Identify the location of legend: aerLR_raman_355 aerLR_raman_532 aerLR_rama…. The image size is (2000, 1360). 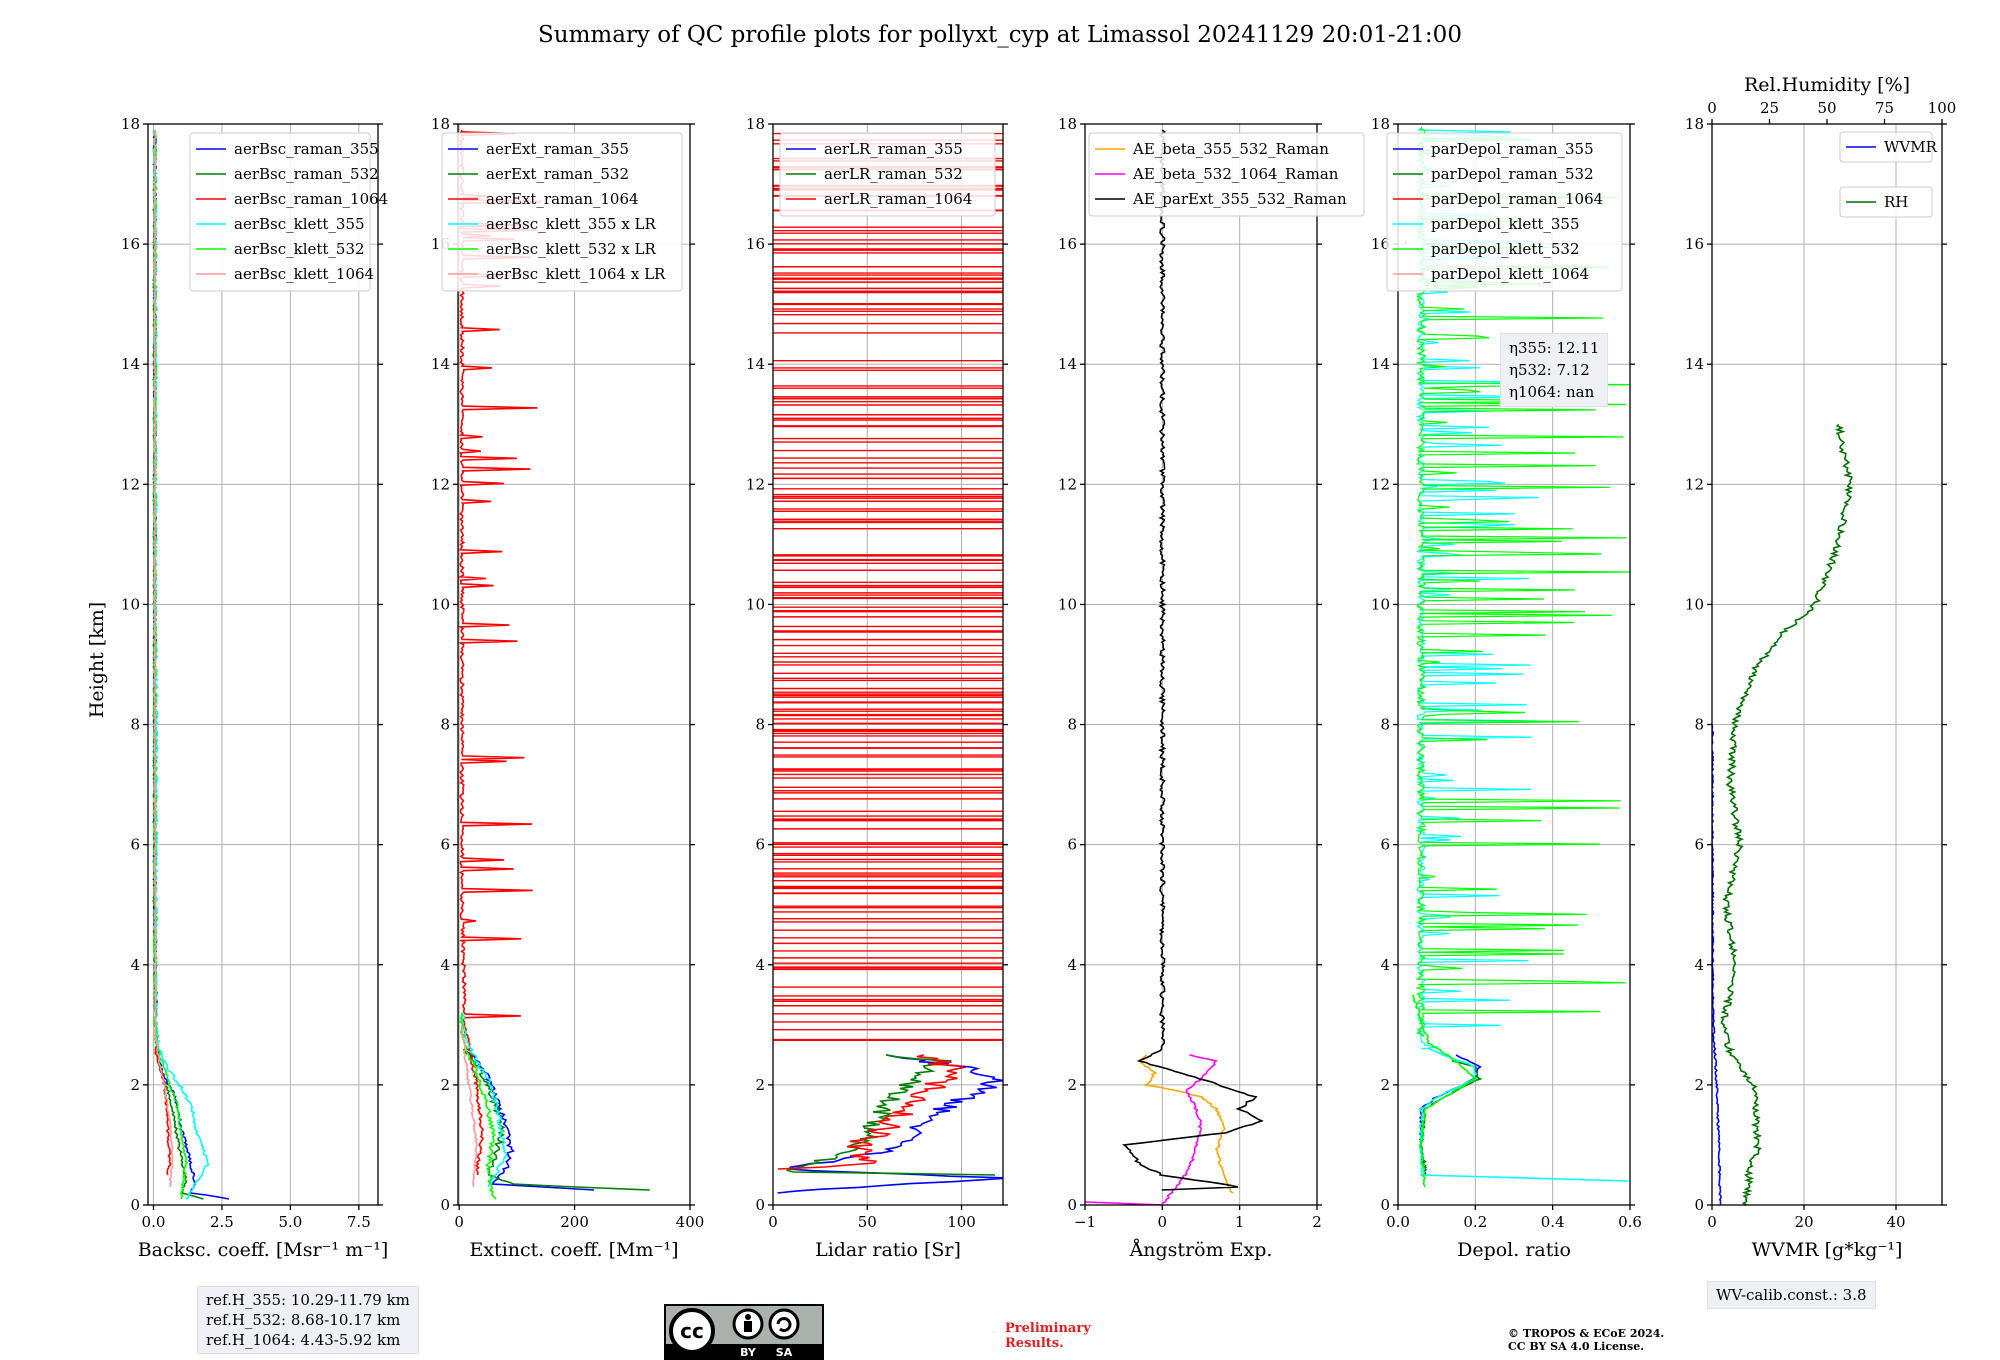
(887, 174).